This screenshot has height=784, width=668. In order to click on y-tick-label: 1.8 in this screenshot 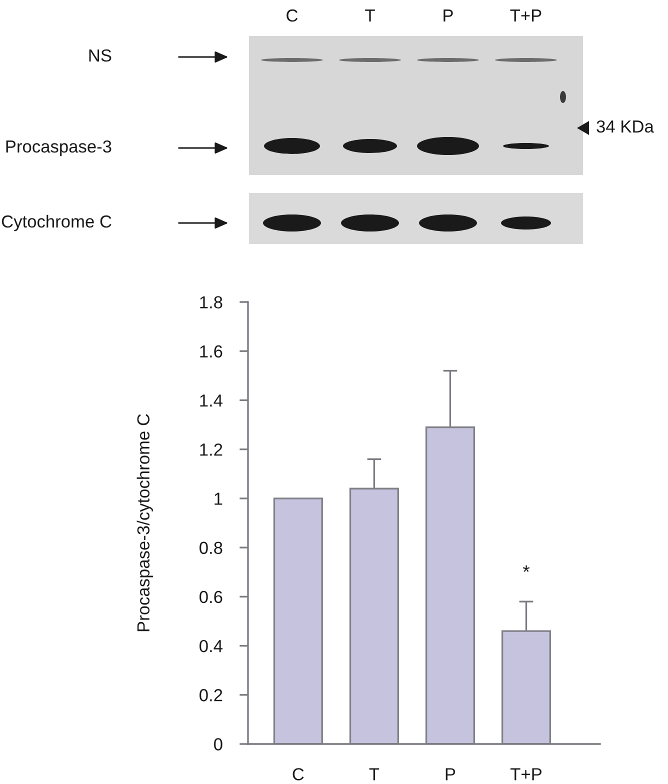, I will do `click(211, 302)`.